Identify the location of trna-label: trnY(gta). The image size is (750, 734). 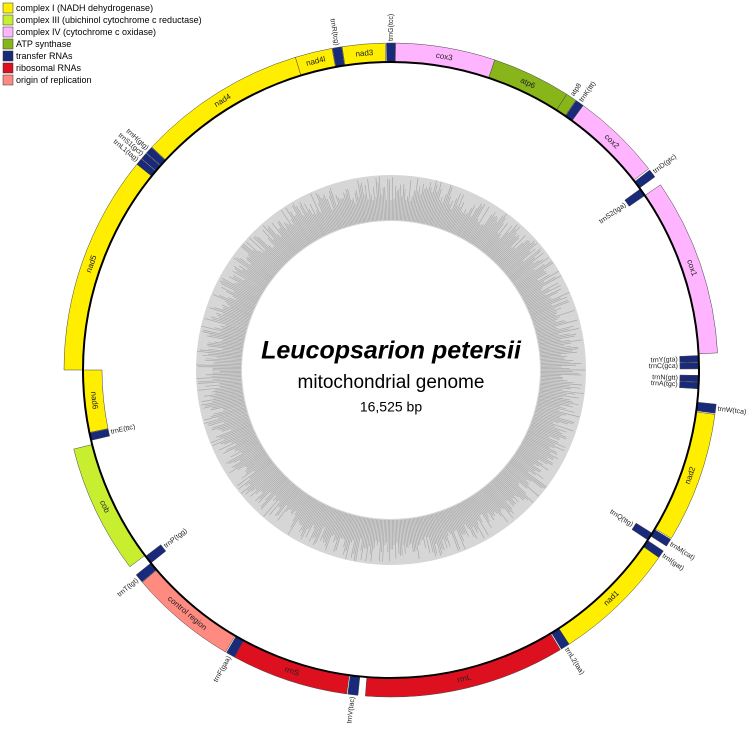
(663, 360).